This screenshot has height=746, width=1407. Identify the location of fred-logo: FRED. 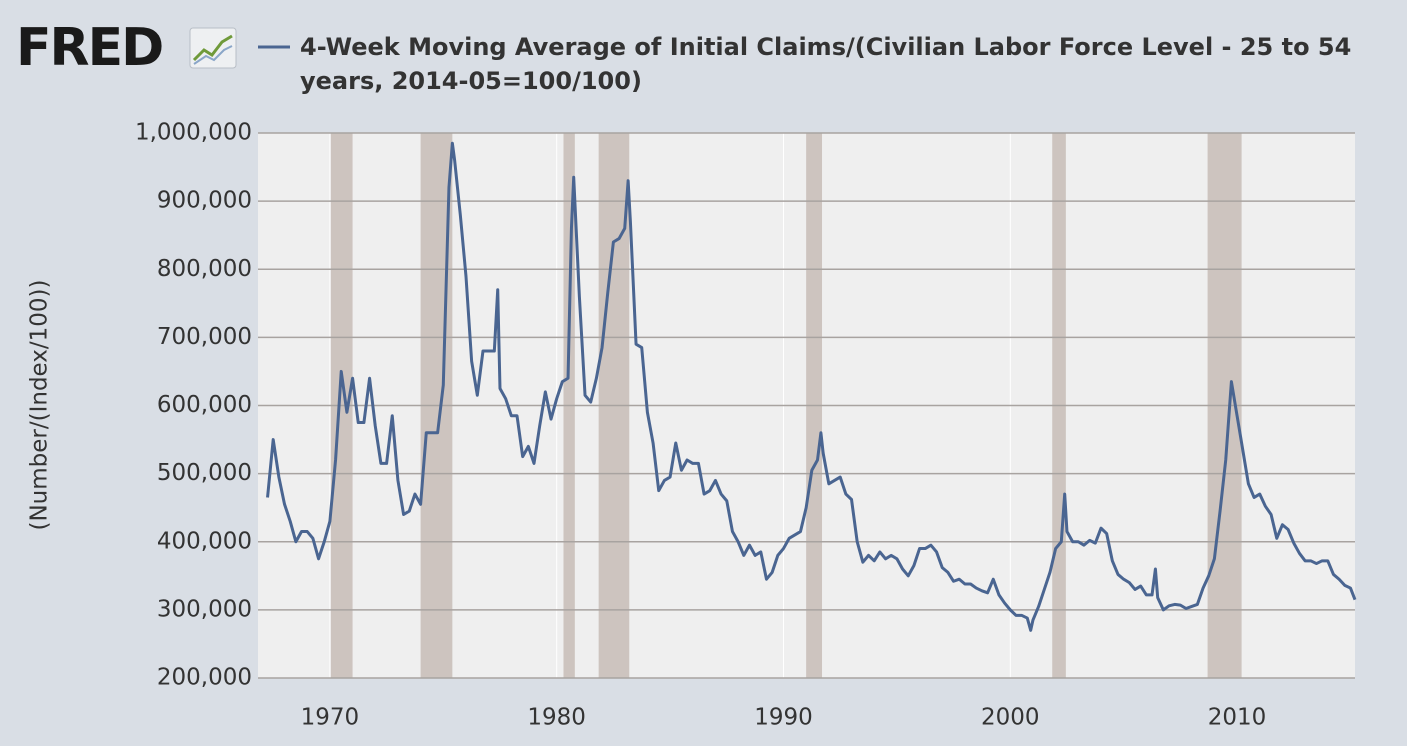
(90, 48).